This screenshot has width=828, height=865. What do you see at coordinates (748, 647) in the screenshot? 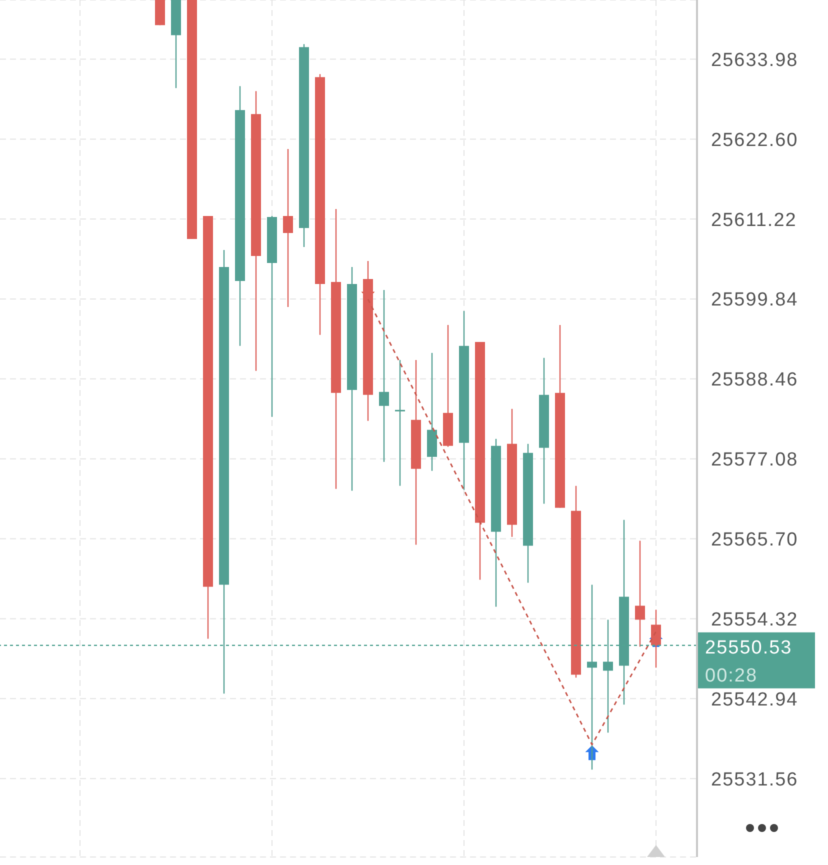
I see `ref-line-label: 25550.53` at bounding box center [748, 647].